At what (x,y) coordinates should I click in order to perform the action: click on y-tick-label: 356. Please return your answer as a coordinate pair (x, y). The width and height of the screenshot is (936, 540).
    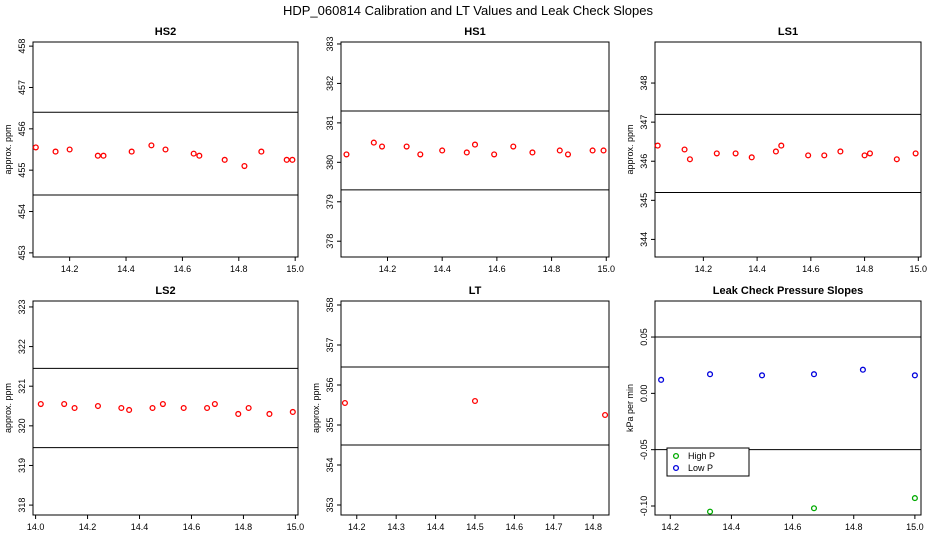
    Looking at the image, I should click on (330, 384).